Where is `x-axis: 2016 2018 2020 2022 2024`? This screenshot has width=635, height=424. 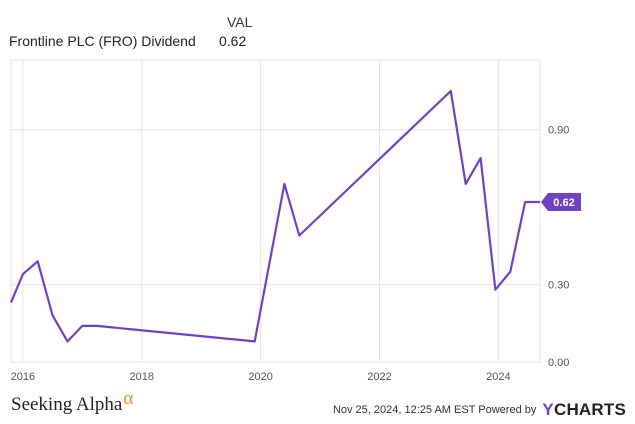 x-axis: 2016 2018 2020 2022 2024 is located at coordinates (261, 377).